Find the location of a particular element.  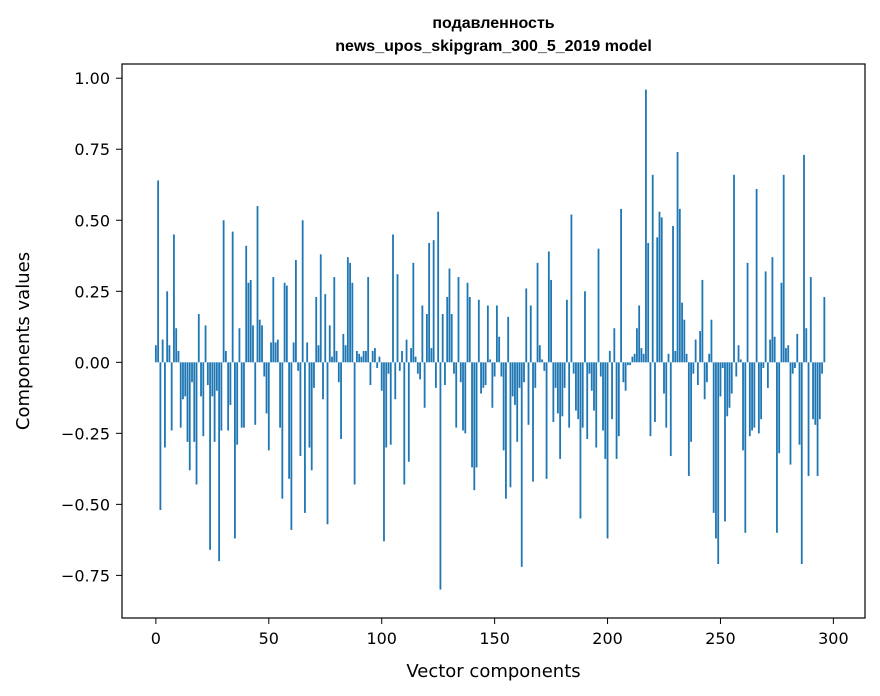

y-tick-label: −0.25 is located at coordinates (85, 433).